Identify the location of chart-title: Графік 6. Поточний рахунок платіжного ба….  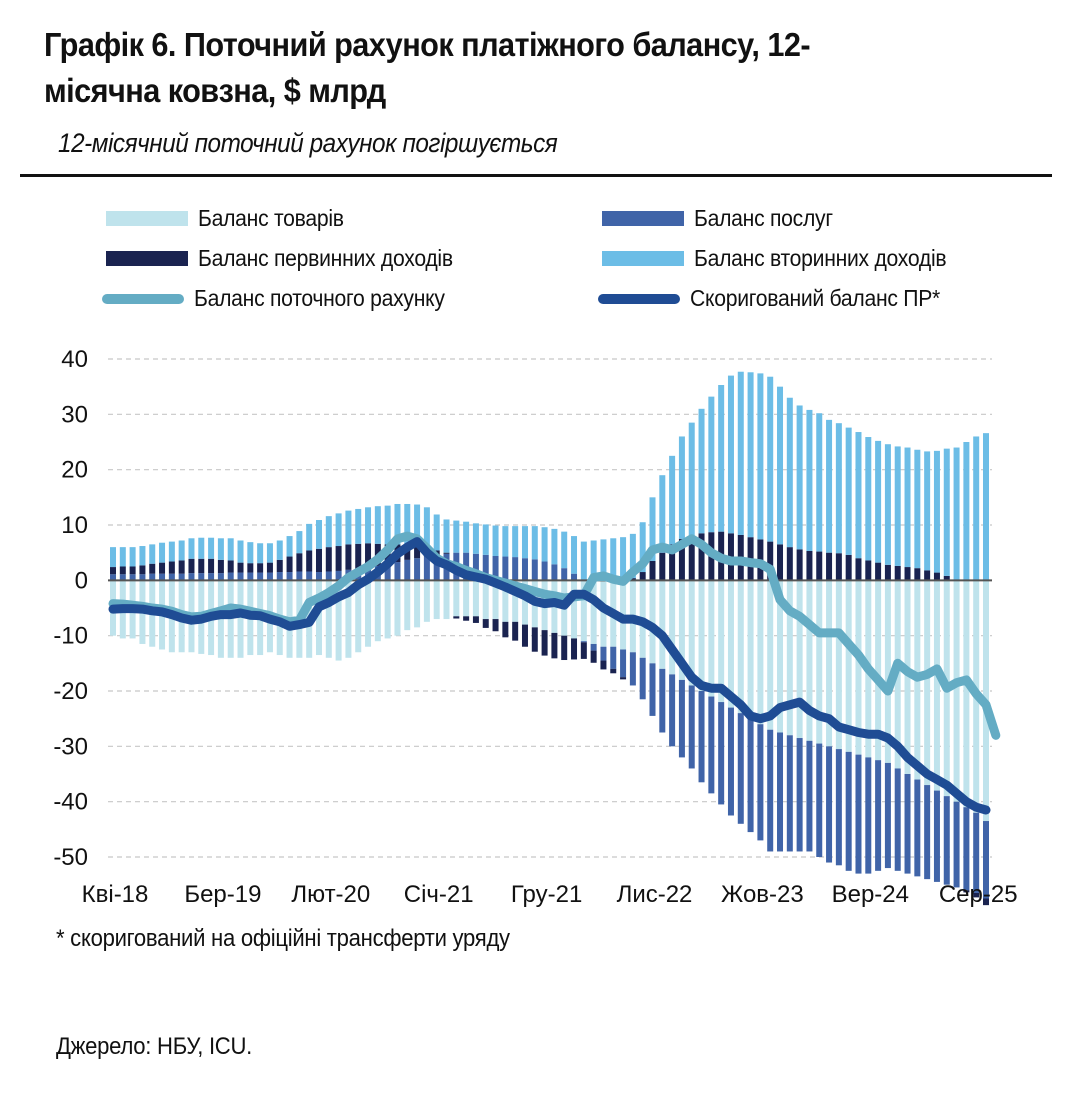
(509, 68).